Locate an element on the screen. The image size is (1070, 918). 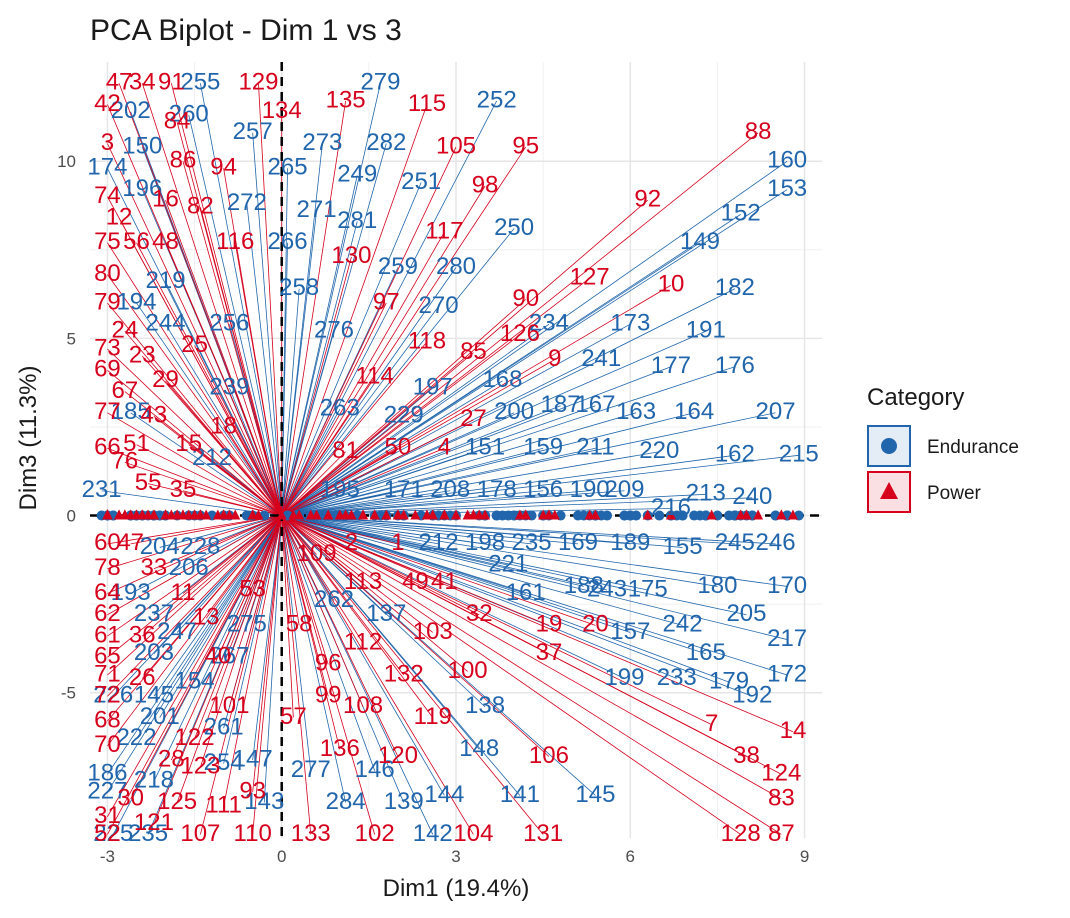
point-label: 71 is located at coordinates (107, 673).